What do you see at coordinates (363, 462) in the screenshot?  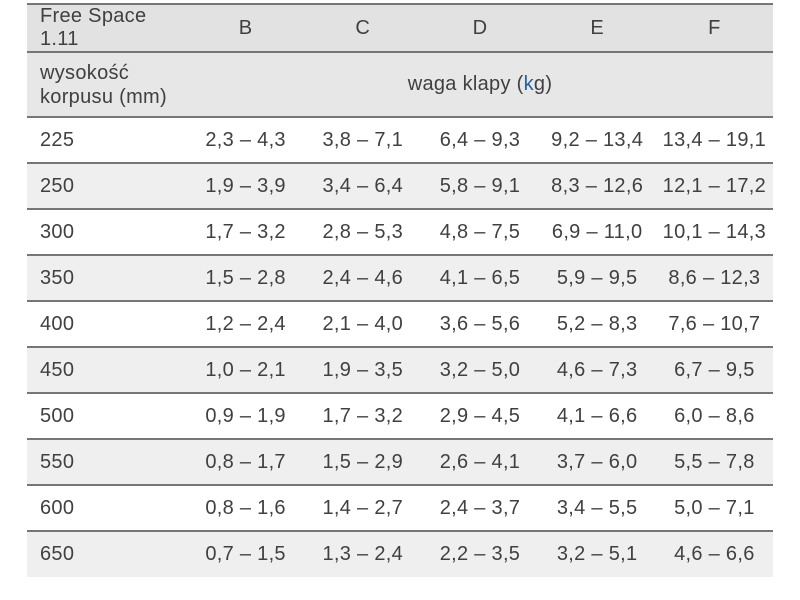 I see `table-cell: 1,5 – 2,9` at bounding box center [363, 462].